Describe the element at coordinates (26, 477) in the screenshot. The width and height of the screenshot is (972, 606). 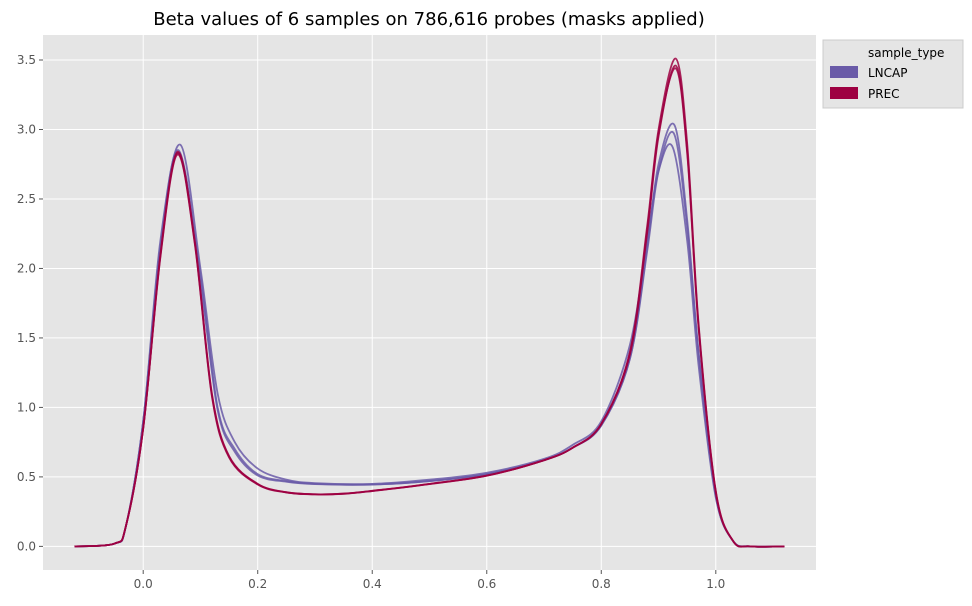
I see `y-tick-label: 0.5` at that location.